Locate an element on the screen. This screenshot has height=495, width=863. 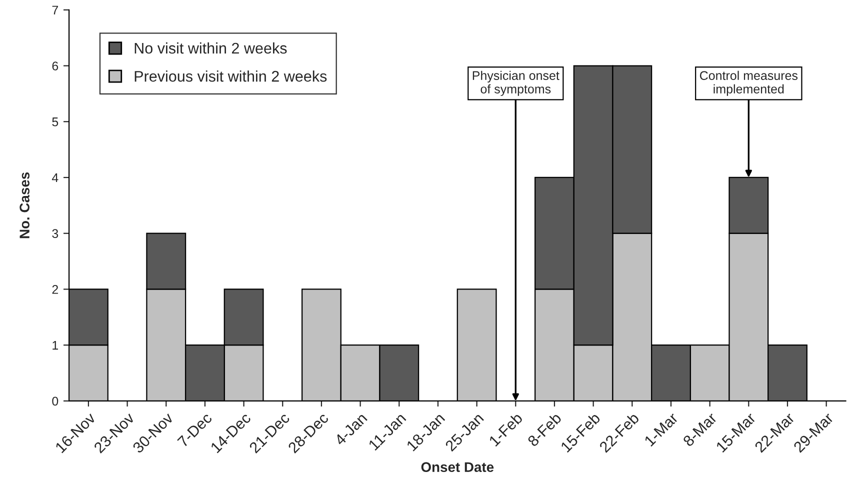
y-tick-label: 6 is located at coordinates (55, 66).